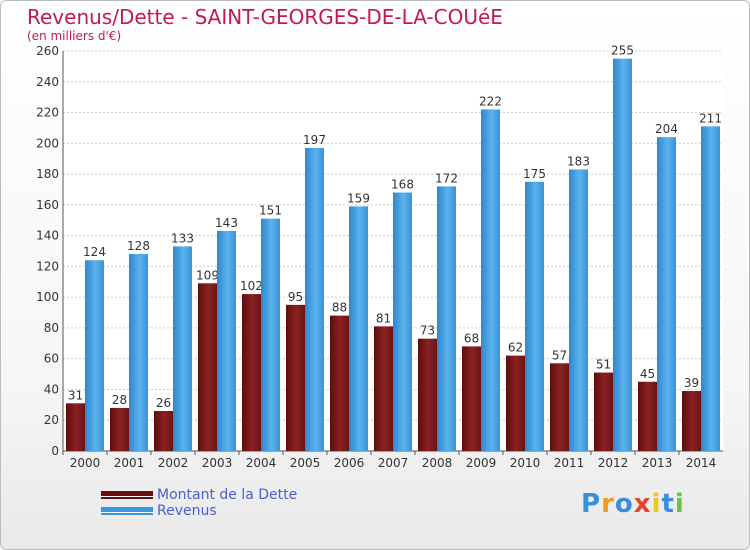 This screenshot has height=550, width=750. What do you see at coordinates (608, 504) in the screenshot?
I see `logo-letter: r` at bounding box center [608, 504].